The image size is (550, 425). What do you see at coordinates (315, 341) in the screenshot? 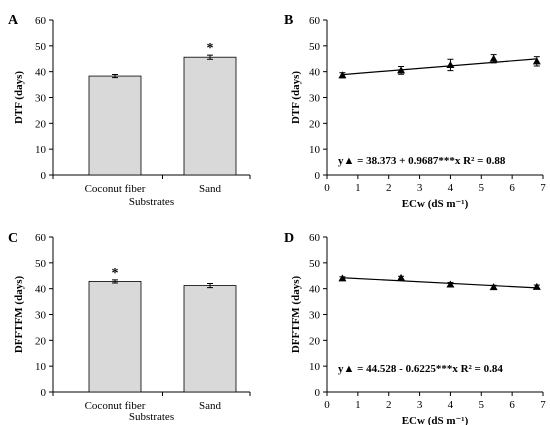
I see `panel-d-y-tick-label: 20` at bounding box center [315, 341].